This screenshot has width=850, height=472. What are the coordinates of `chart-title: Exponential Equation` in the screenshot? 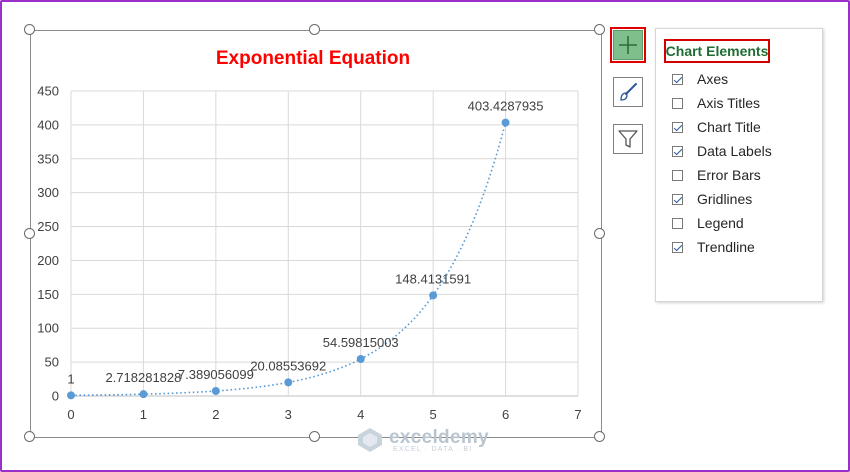 It's located at (313, 58).